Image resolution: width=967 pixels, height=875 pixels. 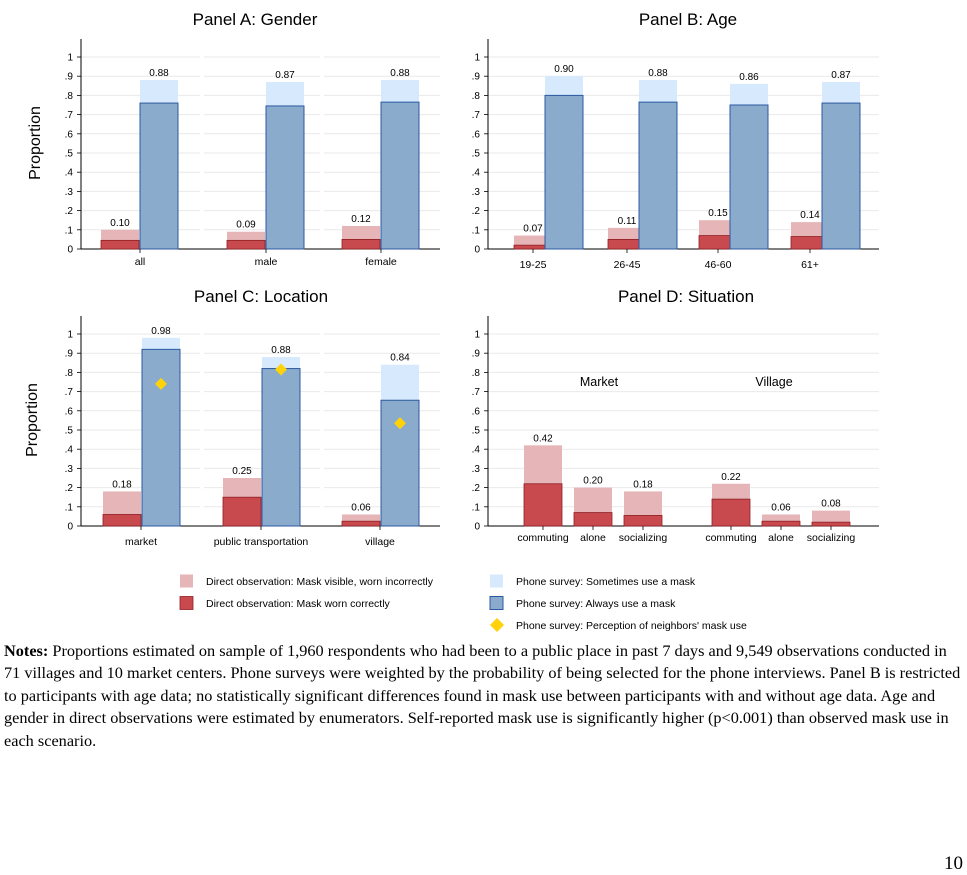 I want to click on data-label-observed: 0.14, so click(x=810, y=215).